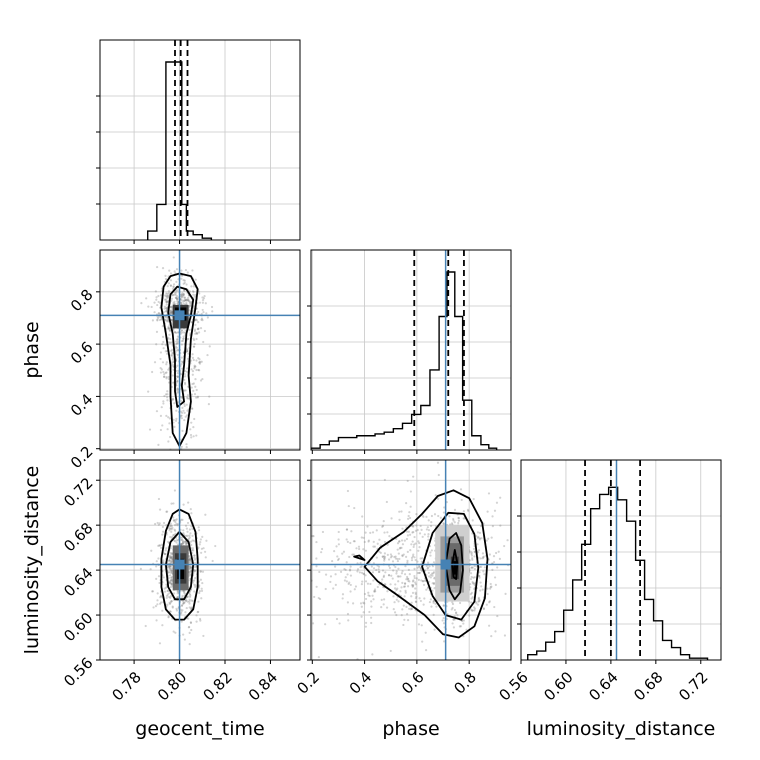 The image size is (760, 760). I want to click on x-tick-label-geocent_time: 0.84, so click(263, 686).